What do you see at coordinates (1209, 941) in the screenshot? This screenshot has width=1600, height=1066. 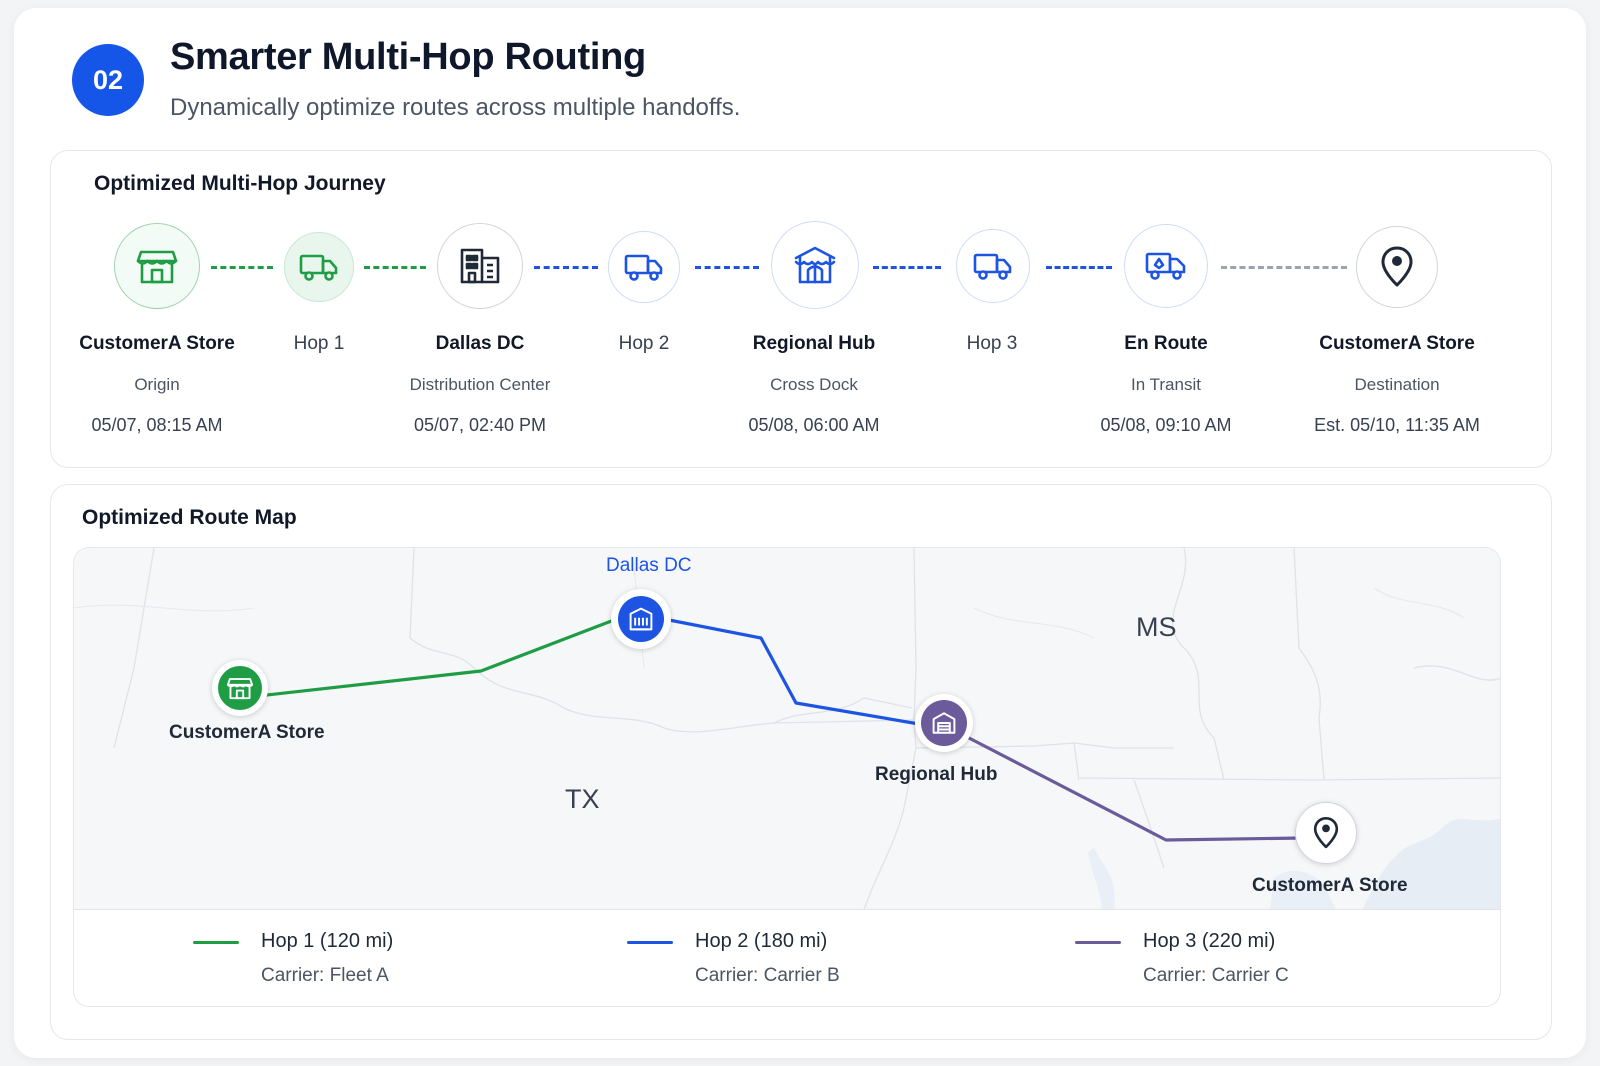 I see `legend-hop-3-label: Hop 3 (220 mi)` at bounding box center [1209, 941].